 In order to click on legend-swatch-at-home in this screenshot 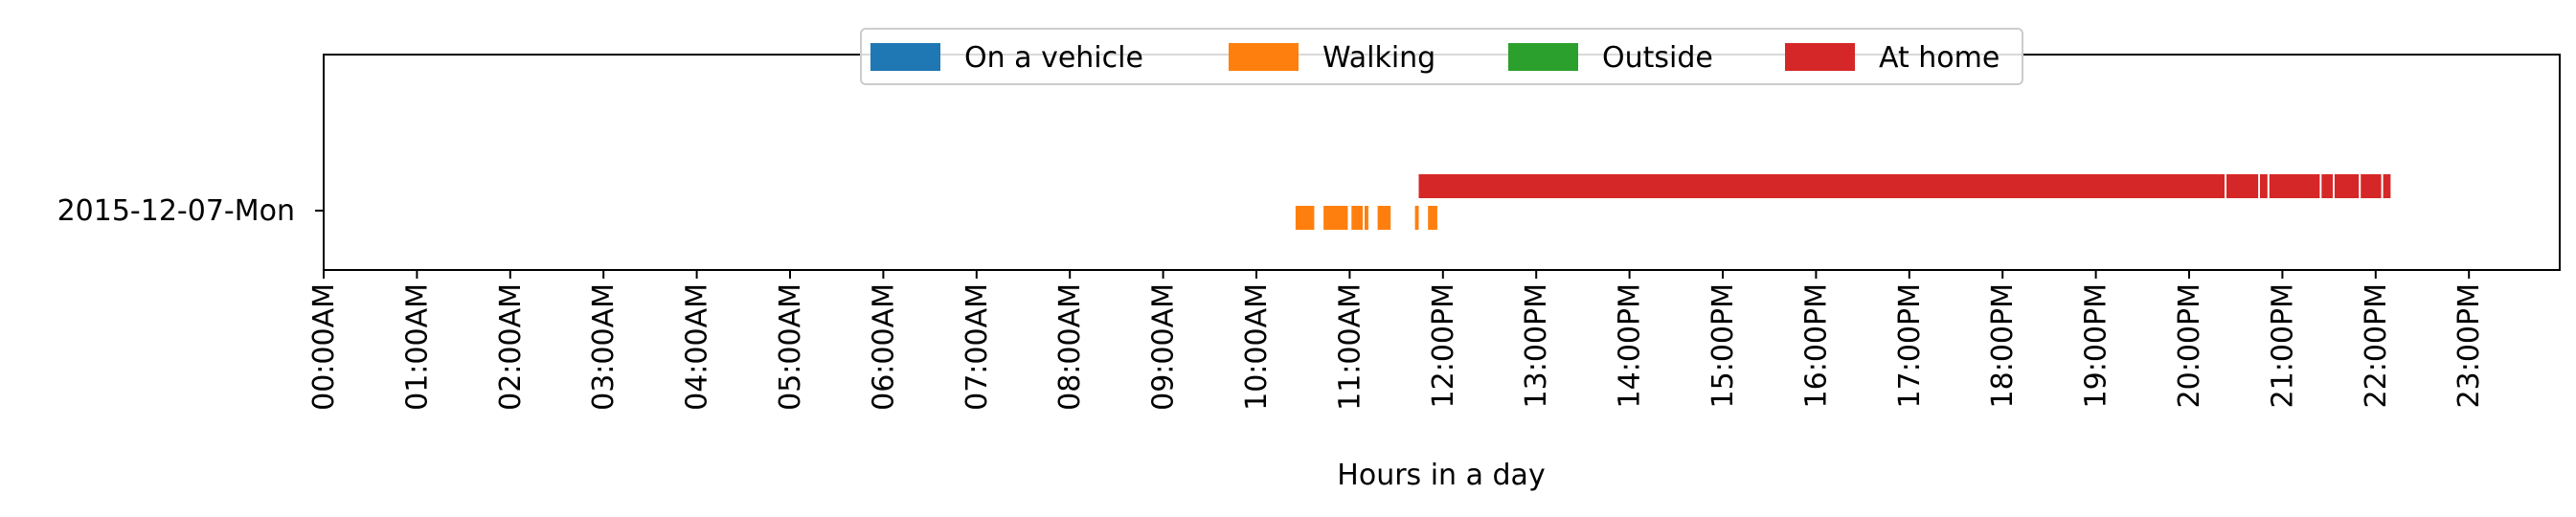, I will do `click(1820, 57)`.